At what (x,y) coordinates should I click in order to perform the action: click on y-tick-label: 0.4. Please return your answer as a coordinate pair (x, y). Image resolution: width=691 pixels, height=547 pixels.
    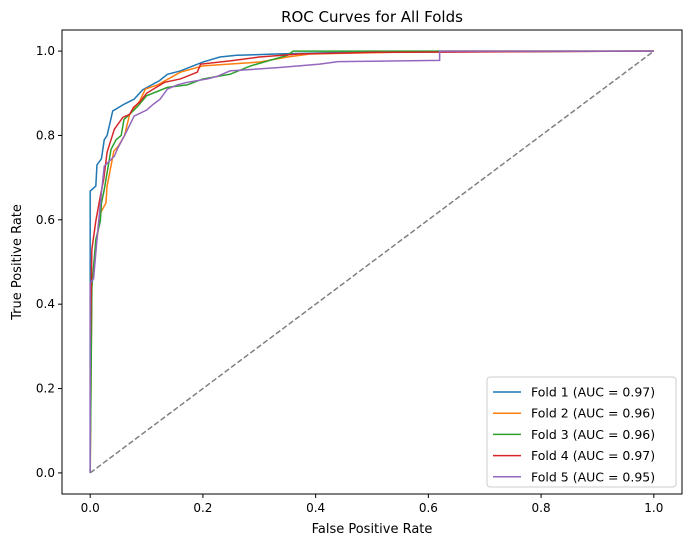
    Looking at the image, I should click on (45, 304).